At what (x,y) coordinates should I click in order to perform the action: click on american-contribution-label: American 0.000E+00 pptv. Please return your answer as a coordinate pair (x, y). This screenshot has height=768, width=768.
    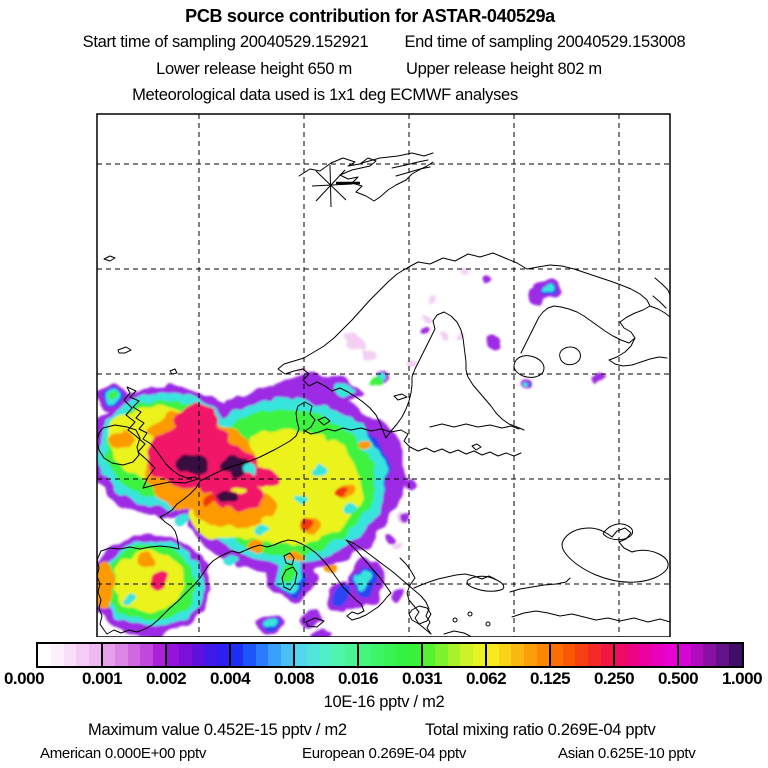
    Looking at the image, I should click on (123, 753).